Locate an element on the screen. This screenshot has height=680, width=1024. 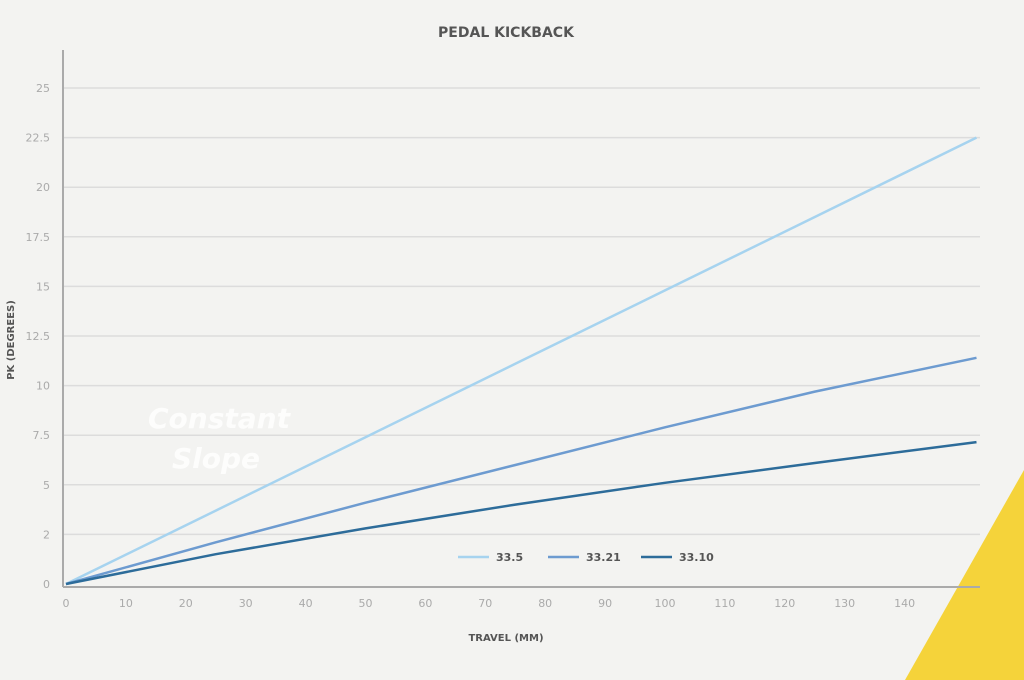
y-tick-label: 2 is located at coordinates (46, 534).